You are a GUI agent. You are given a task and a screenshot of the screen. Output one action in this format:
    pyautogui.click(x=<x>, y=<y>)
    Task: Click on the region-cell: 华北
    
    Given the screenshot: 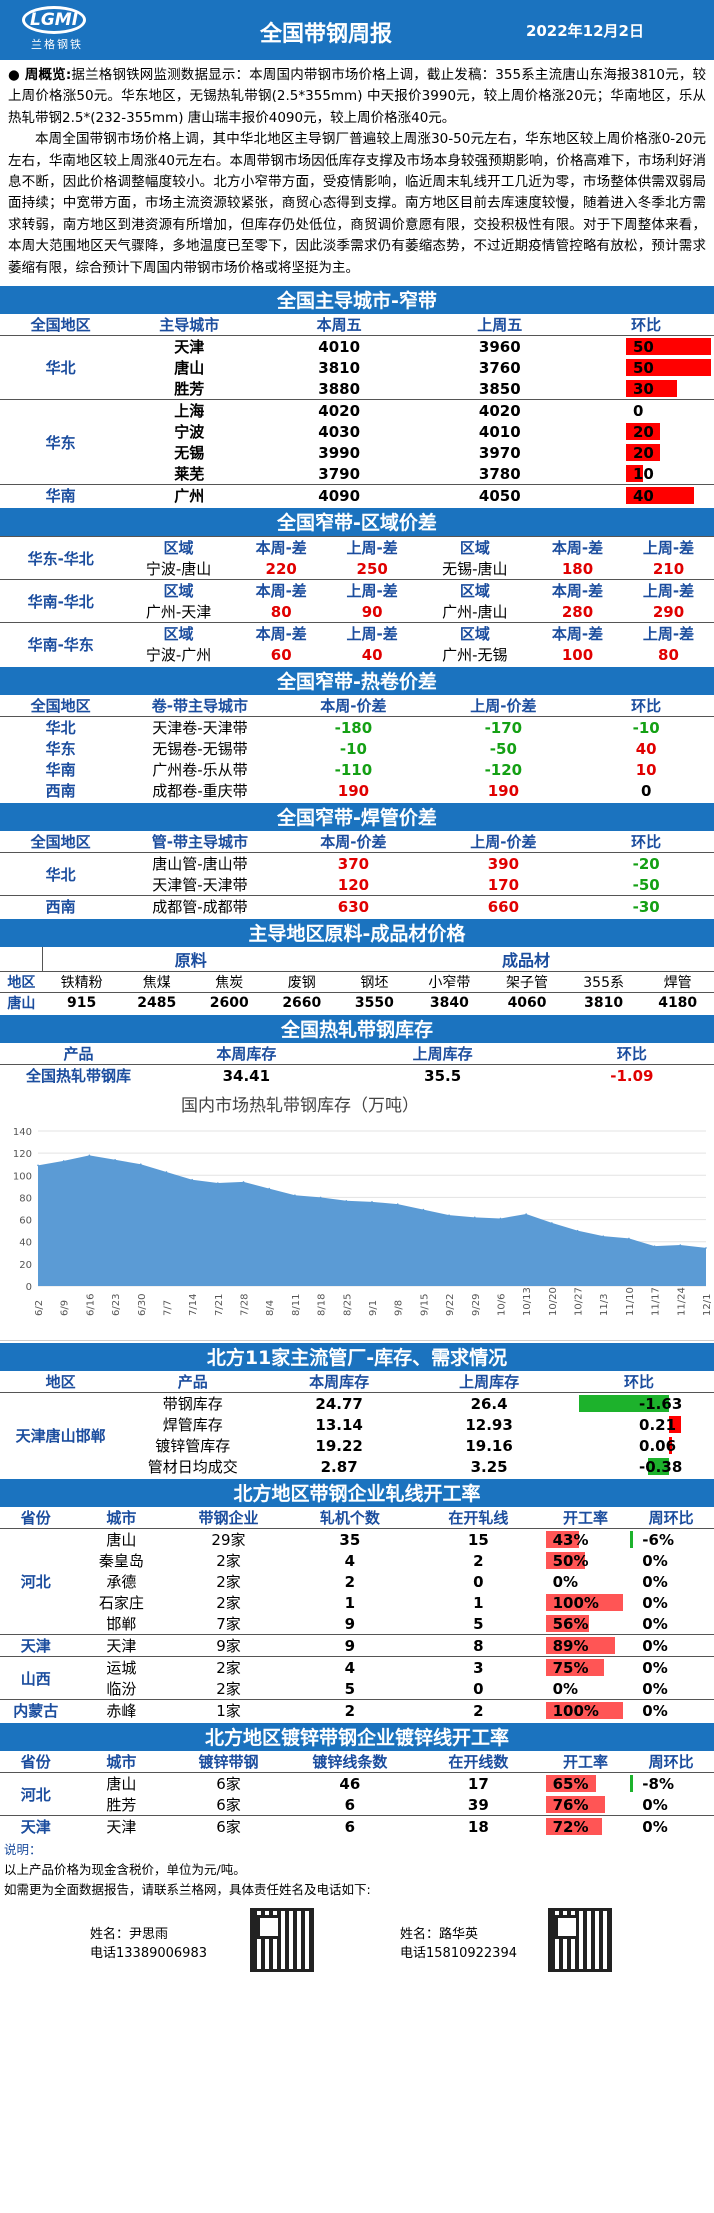 What is the action you would take?
    pyautogui.click(x=60, y=874)
    